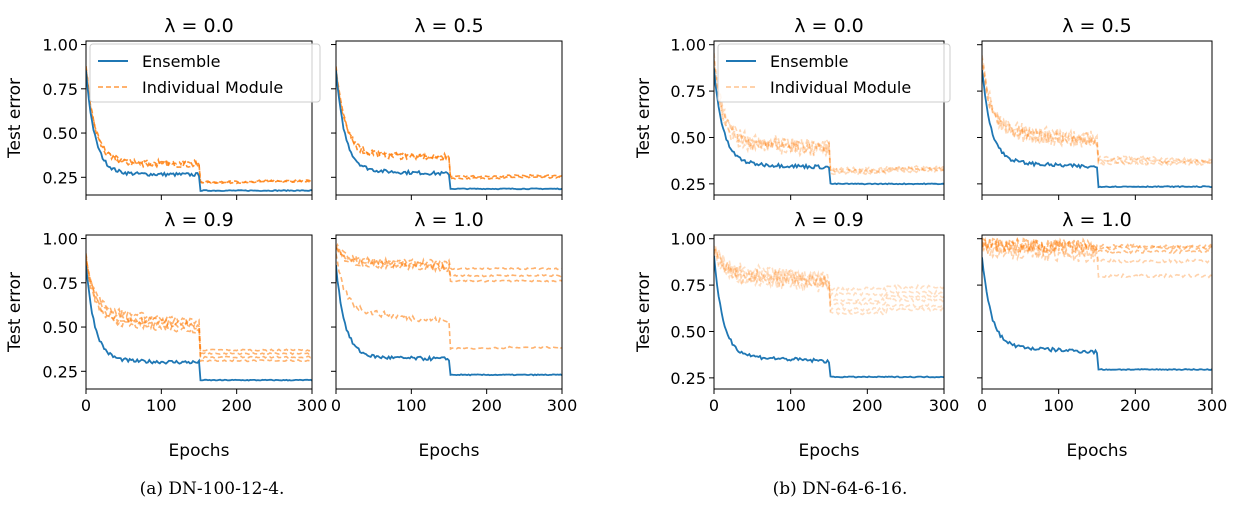 The height and width of the screenshot is (513, 1236). I want to click on figure-caption: (a) DN-100-12-4., so click(212, 489).